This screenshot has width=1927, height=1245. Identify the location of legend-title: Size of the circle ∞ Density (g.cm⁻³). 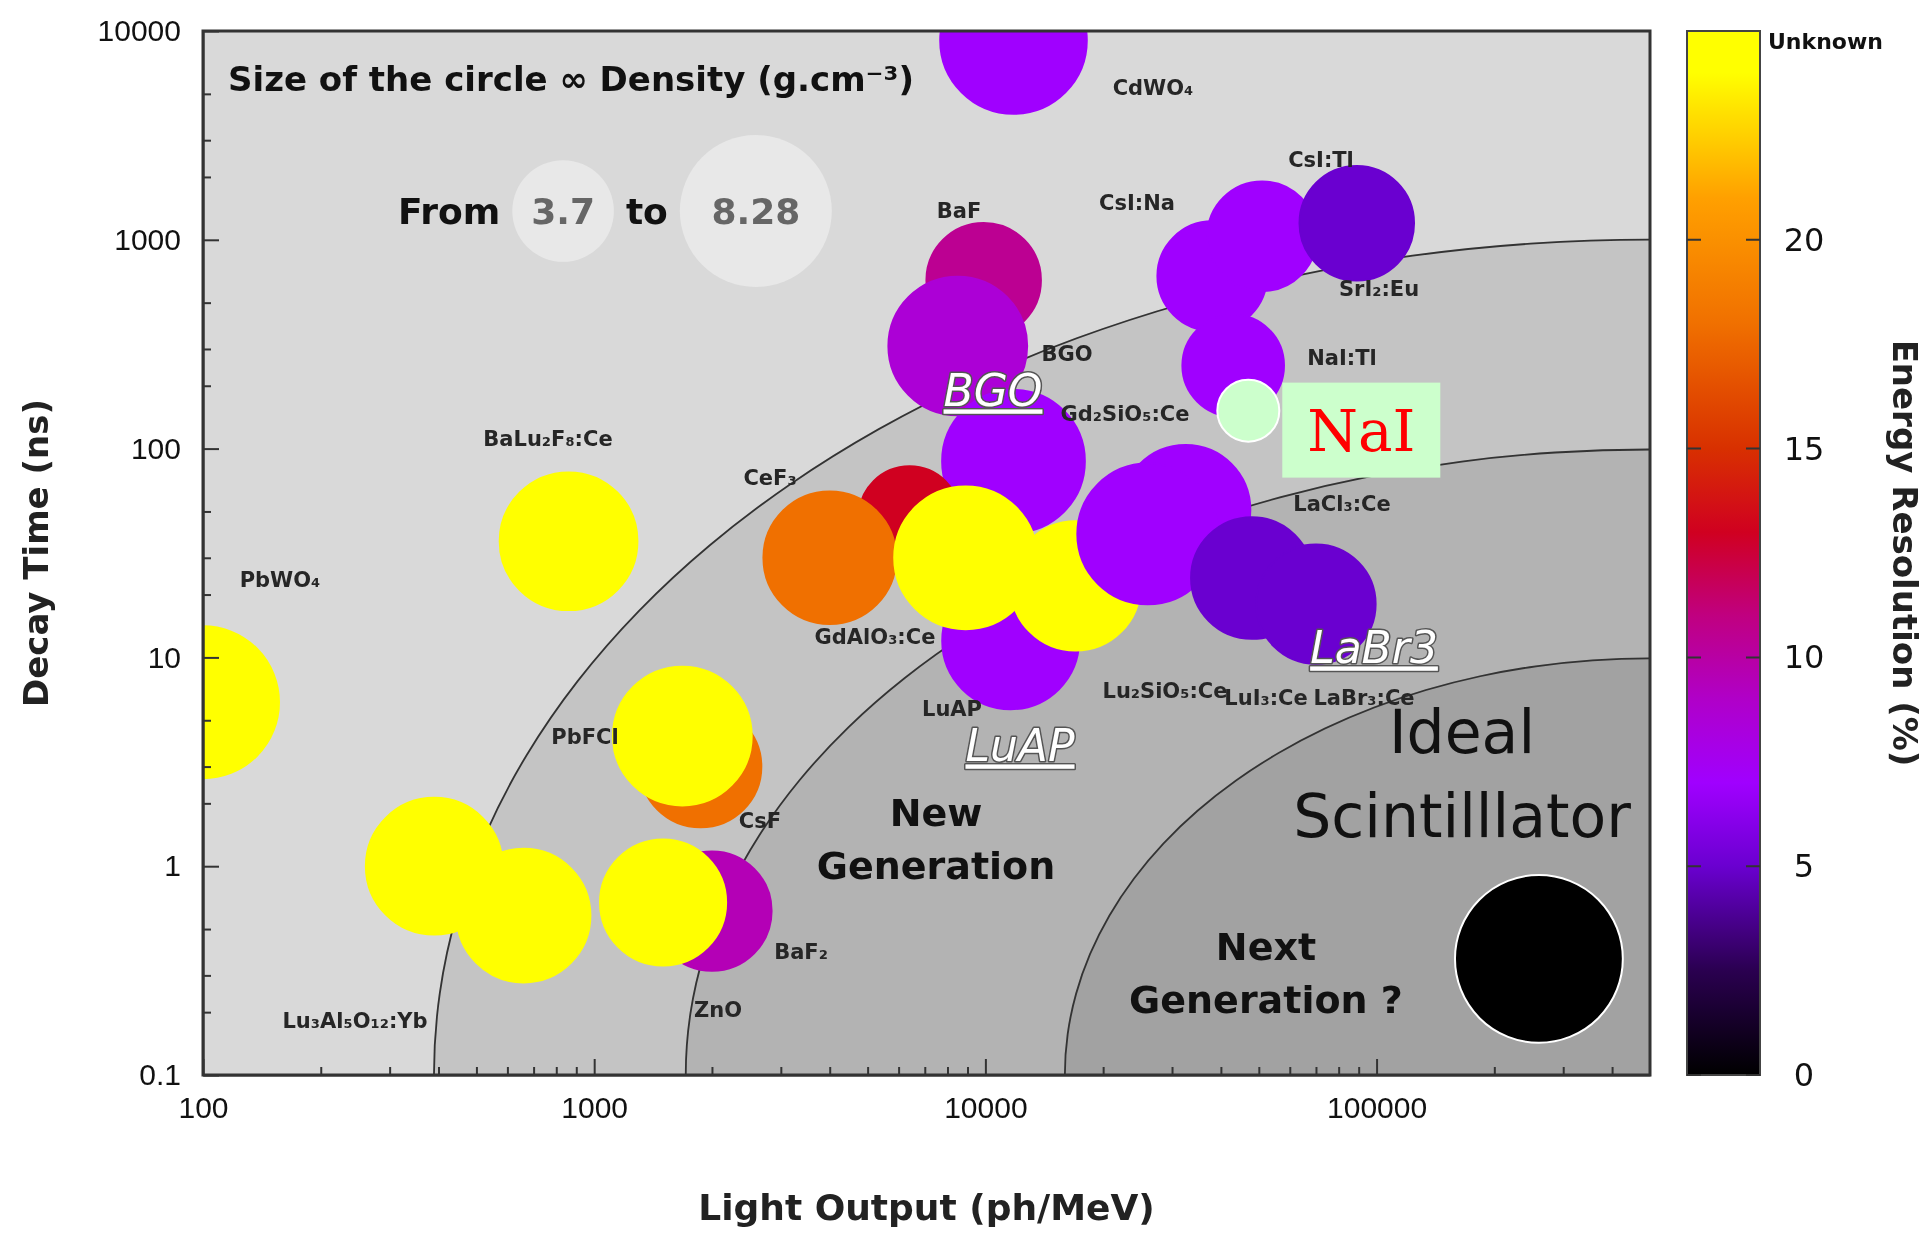
(571, 79).